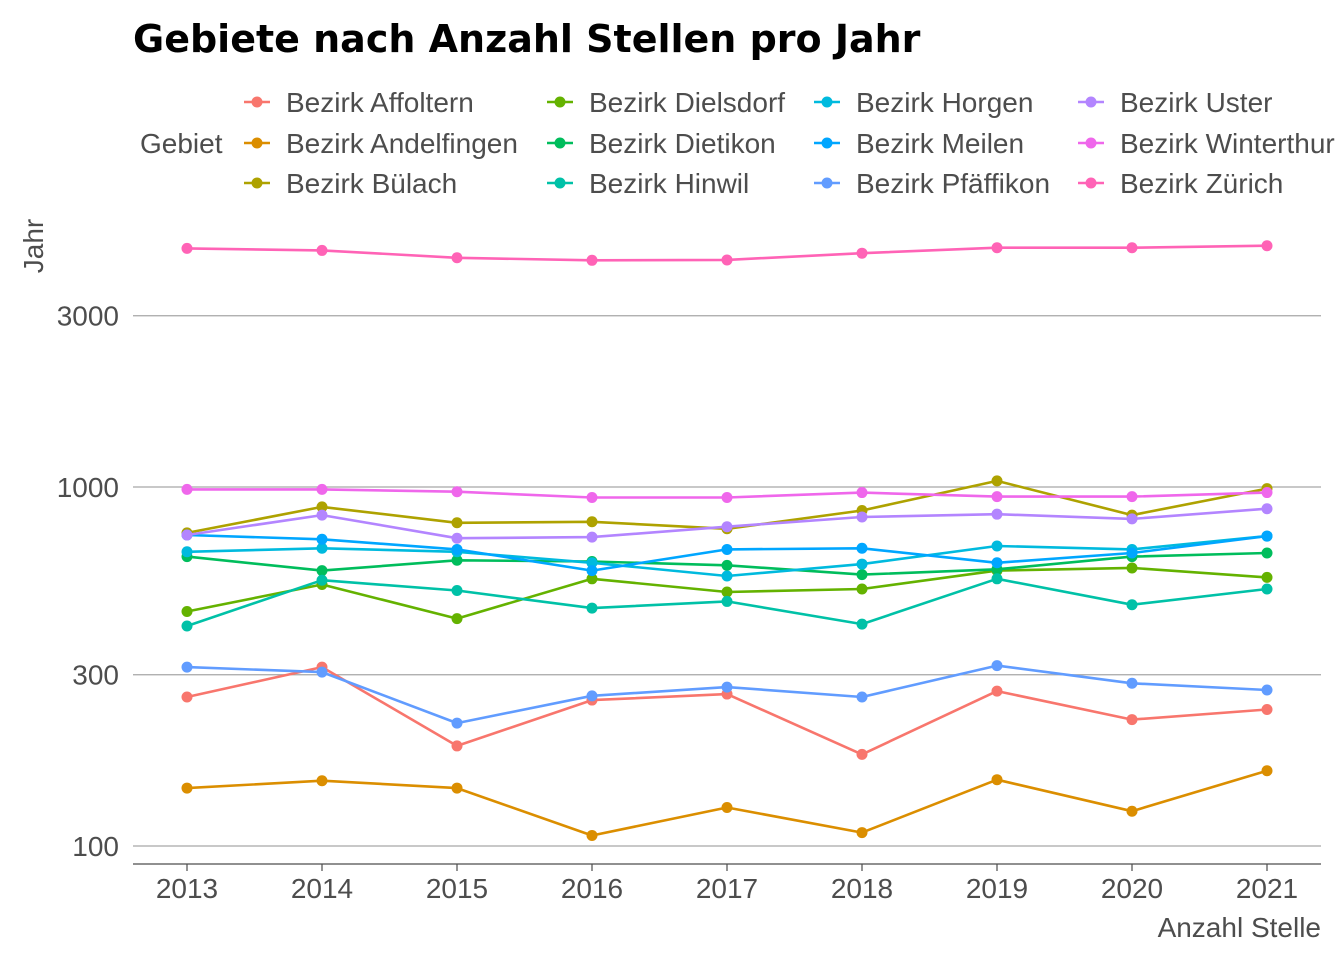 The height and width of the screenshot is (960, 1344). Describe the element at coordinates (371, 183) in the screenshot. I see `legend-label: Bezirk Bülach` at that location.